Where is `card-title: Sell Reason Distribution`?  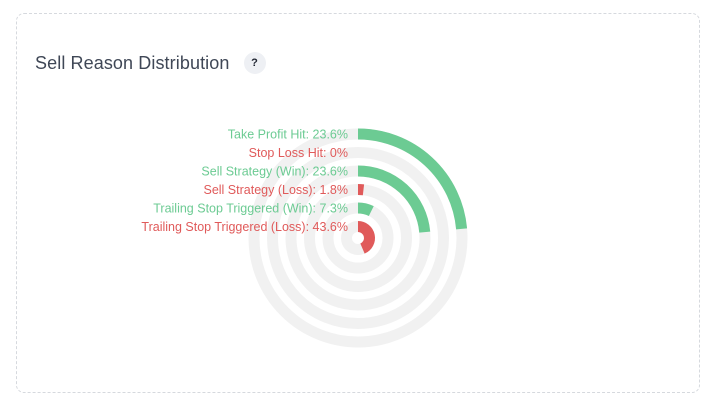 card-title: Sell Reason Distribution is located at coordinates (132, 62).